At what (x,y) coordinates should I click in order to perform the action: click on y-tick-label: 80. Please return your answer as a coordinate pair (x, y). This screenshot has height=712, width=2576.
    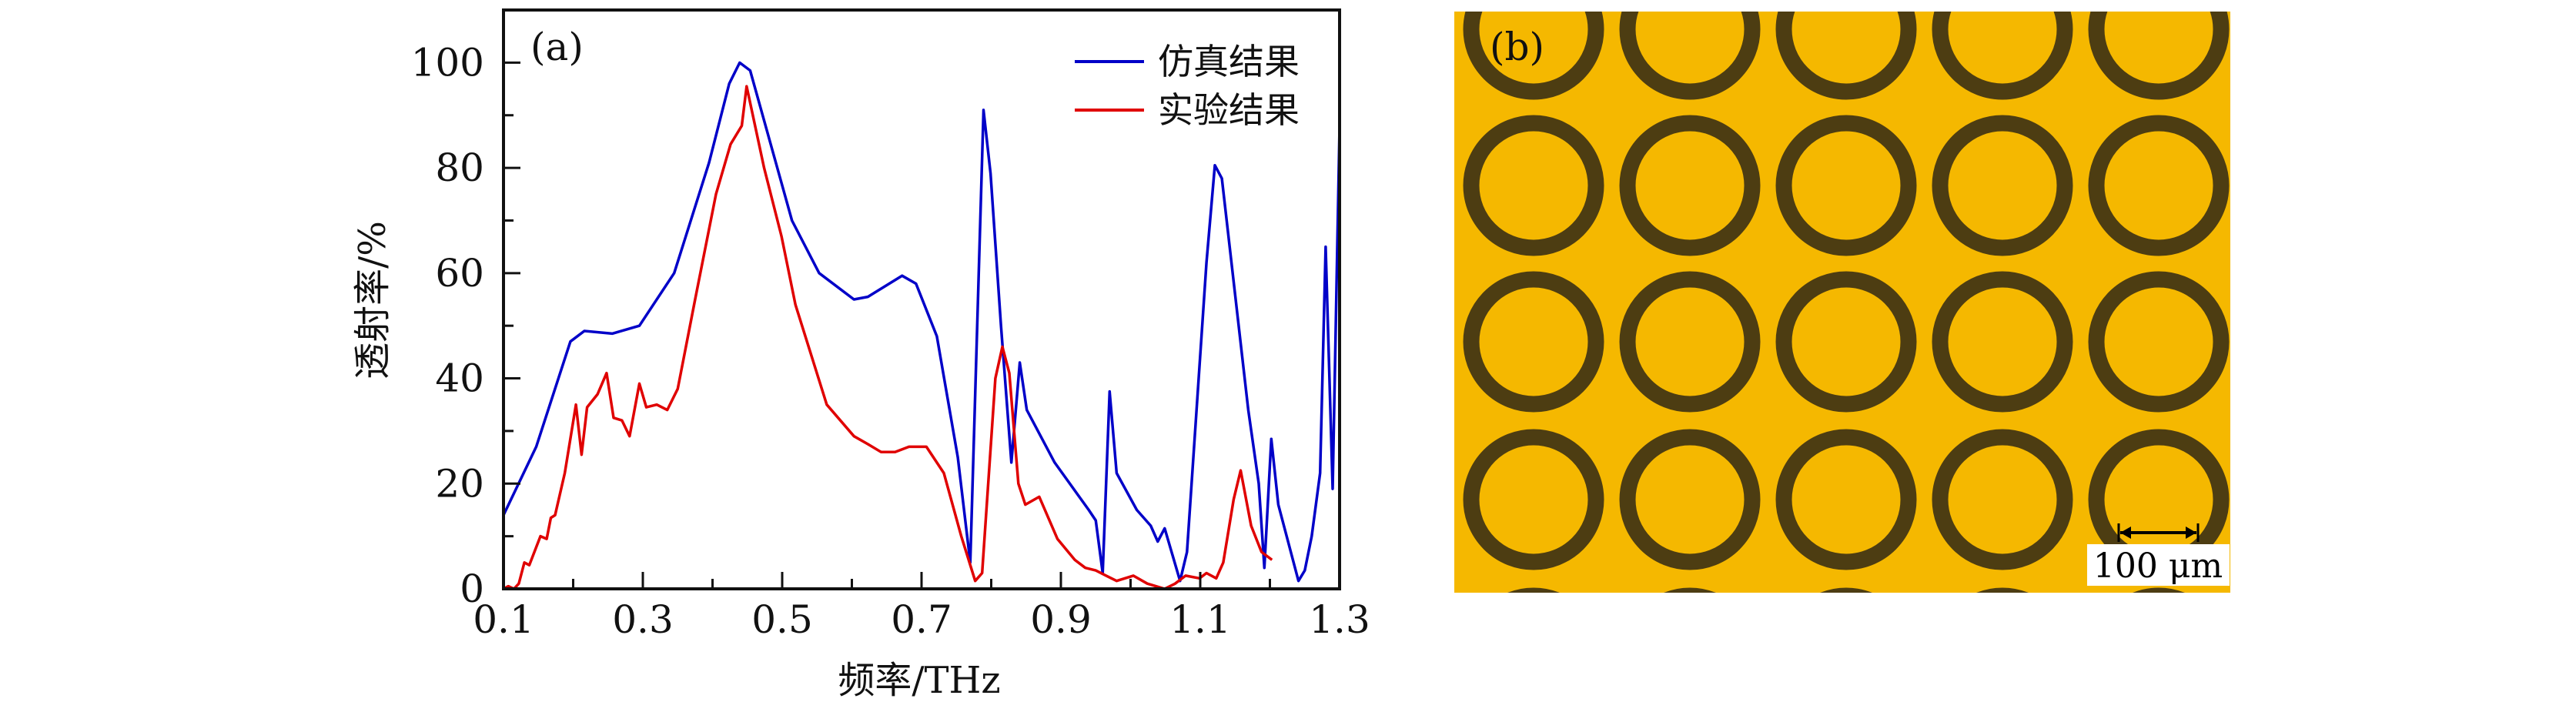
    Looking at the image, I should click on (459, 167).